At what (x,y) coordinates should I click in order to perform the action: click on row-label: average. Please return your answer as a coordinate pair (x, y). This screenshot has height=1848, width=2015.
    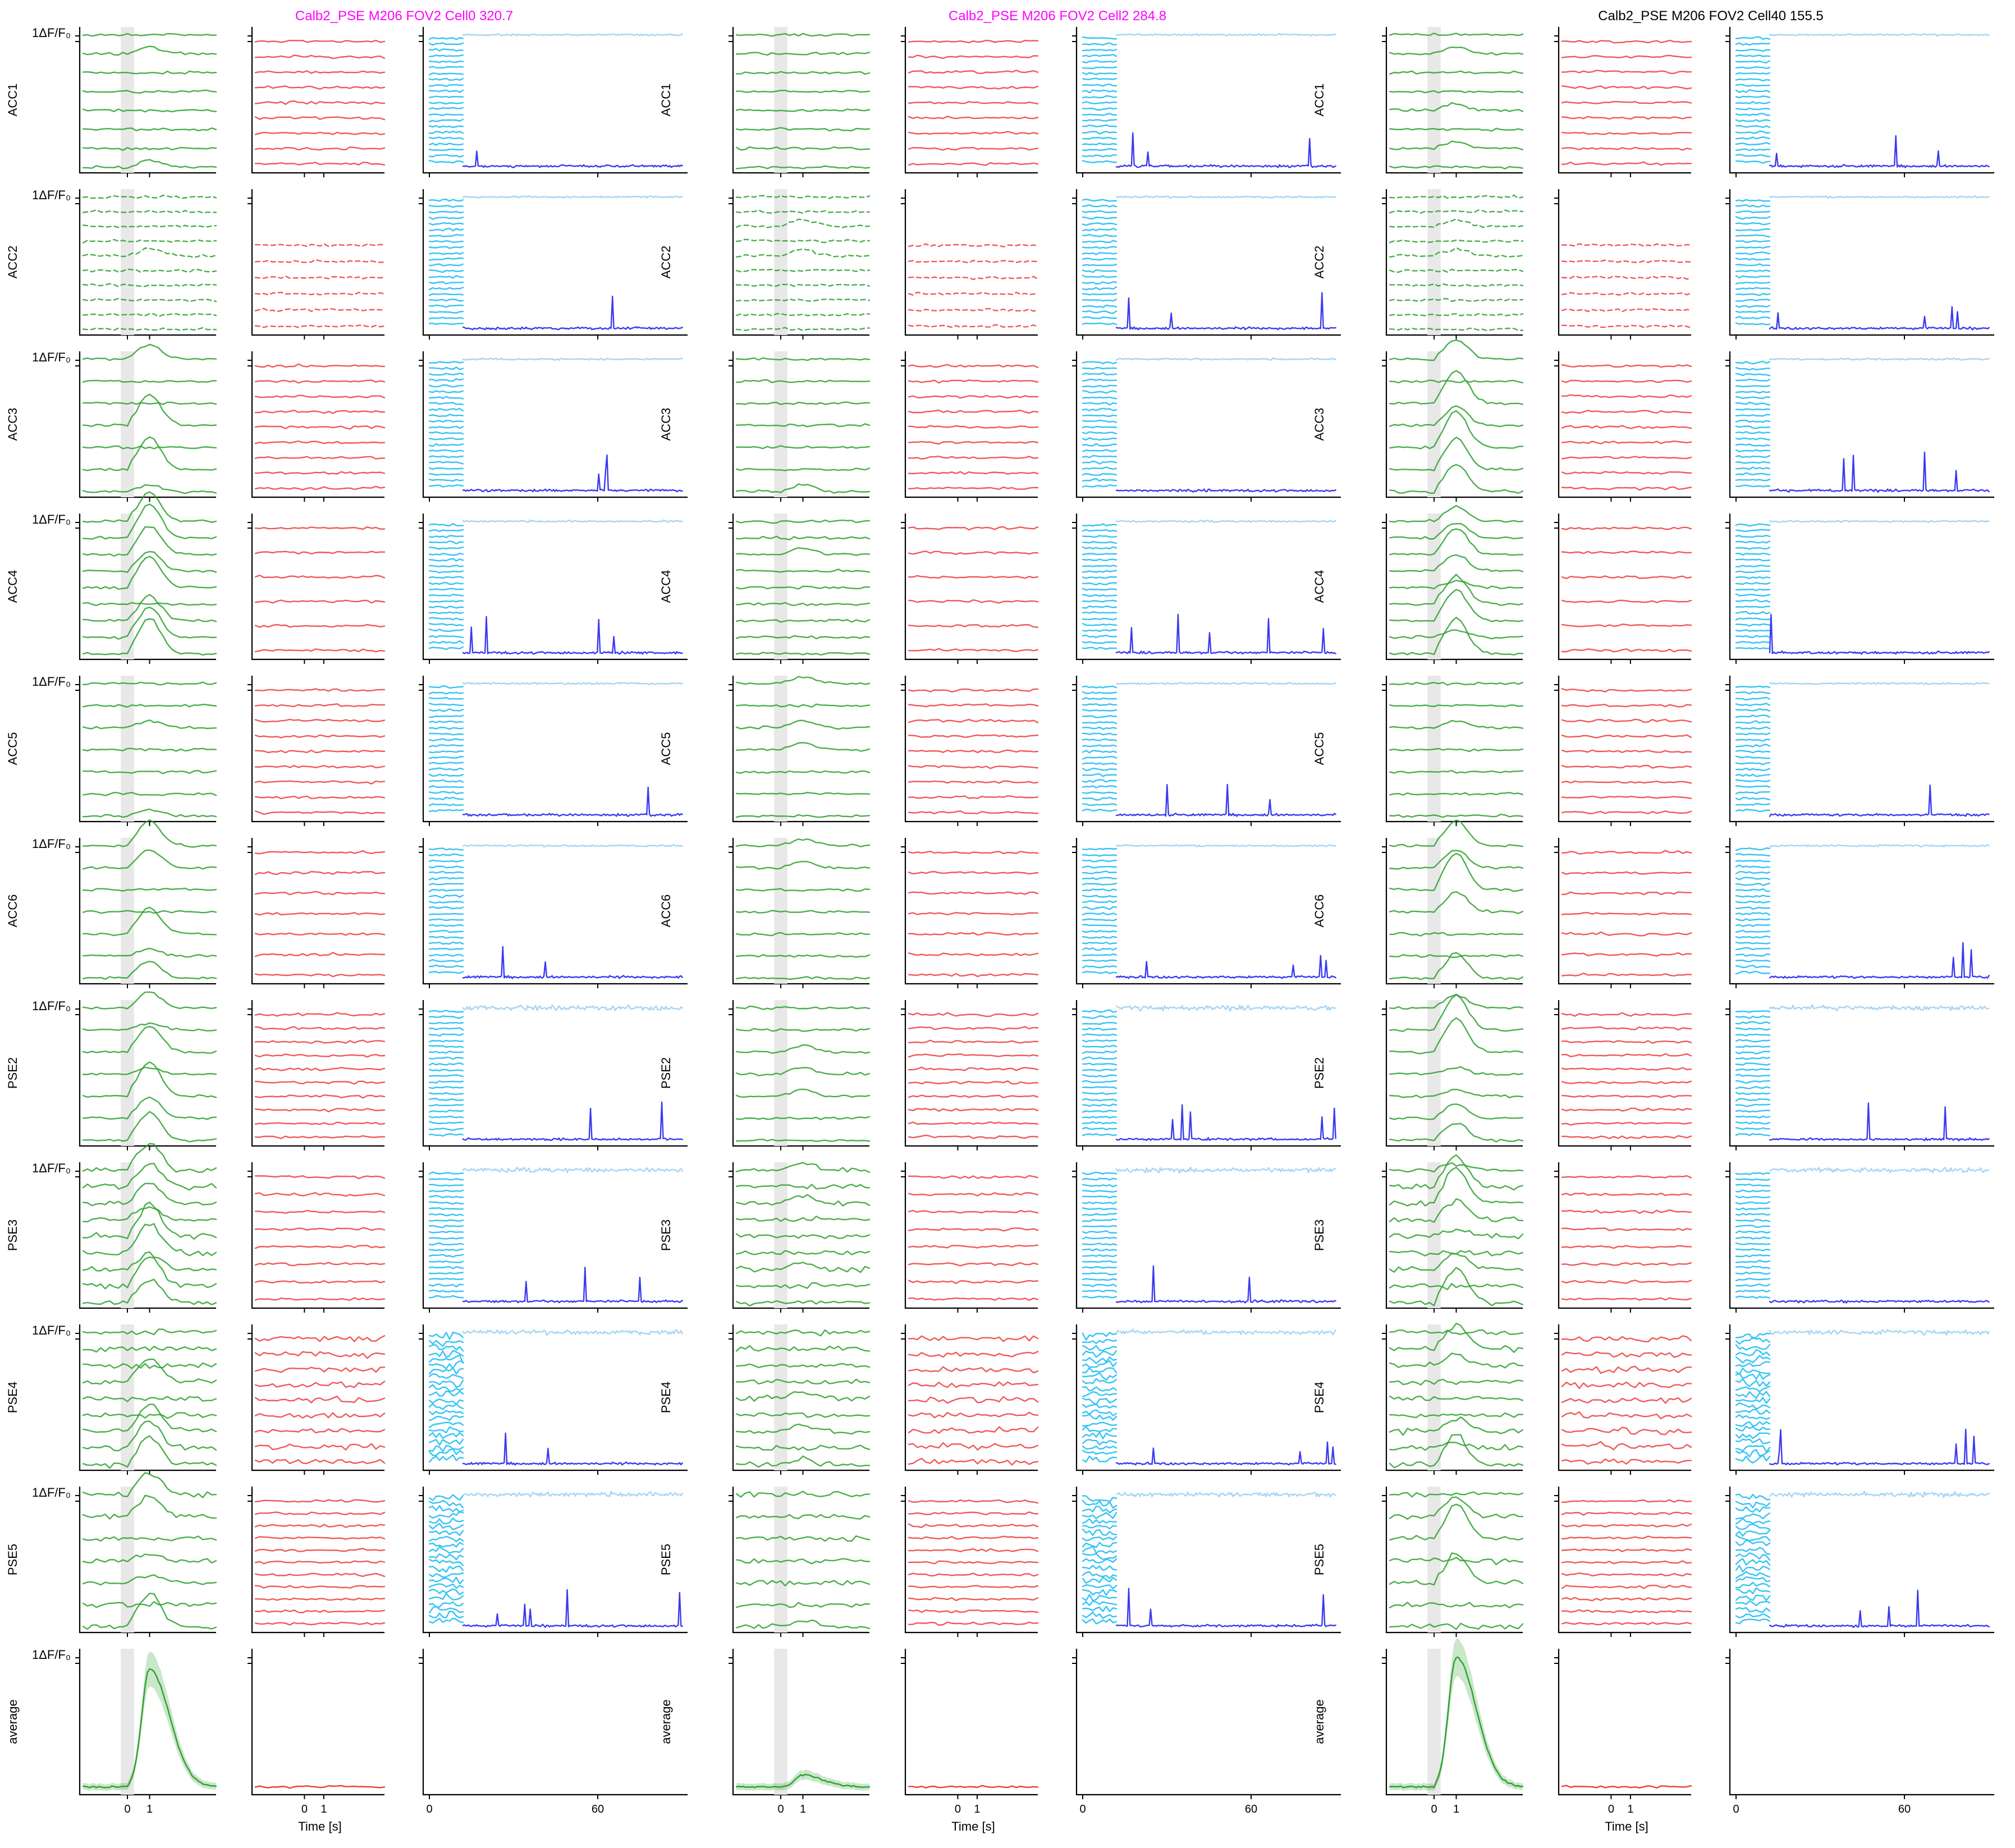
    Looking at the image, I should click on (666, 1722).